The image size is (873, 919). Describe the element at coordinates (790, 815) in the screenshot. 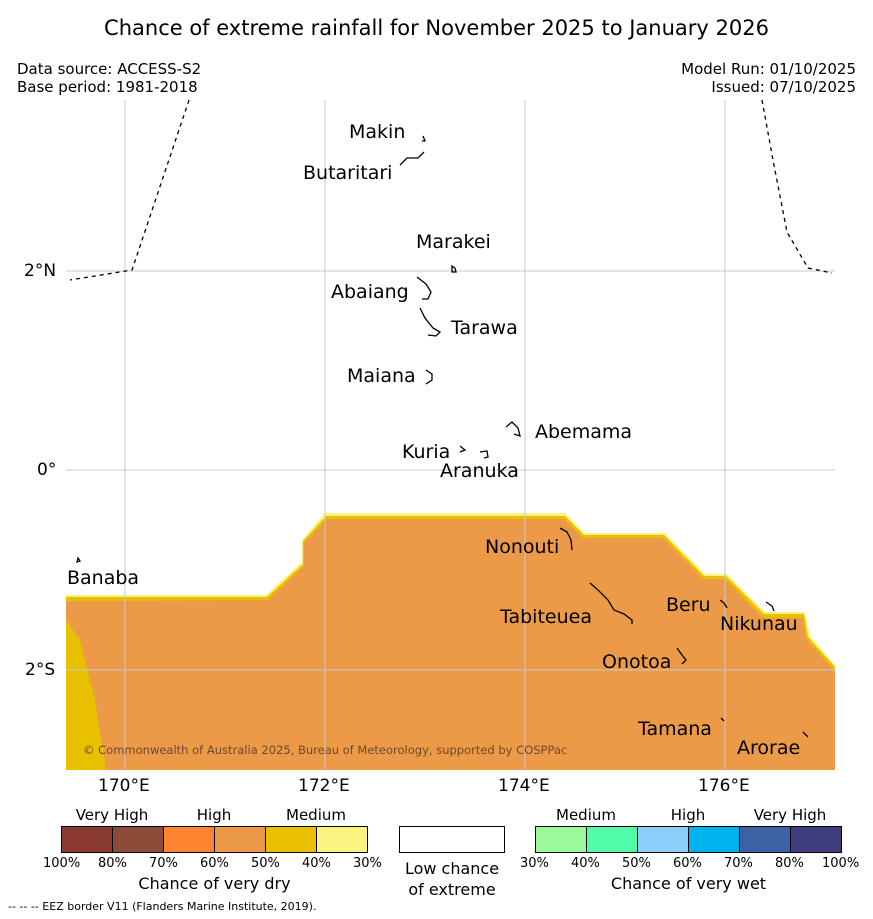

I see `wet-header-very-high: Very High` at that location.